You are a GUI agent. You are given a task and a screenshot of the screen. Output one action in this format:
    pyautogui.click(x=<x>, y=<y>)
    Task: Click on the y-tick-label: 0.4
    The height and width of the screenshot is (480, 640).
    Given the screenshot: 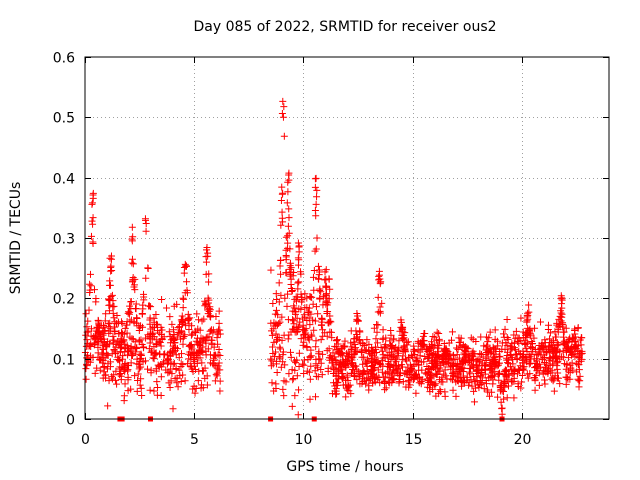 What is the action you would take?
    pyautogui.click(x=64, y=180)
    